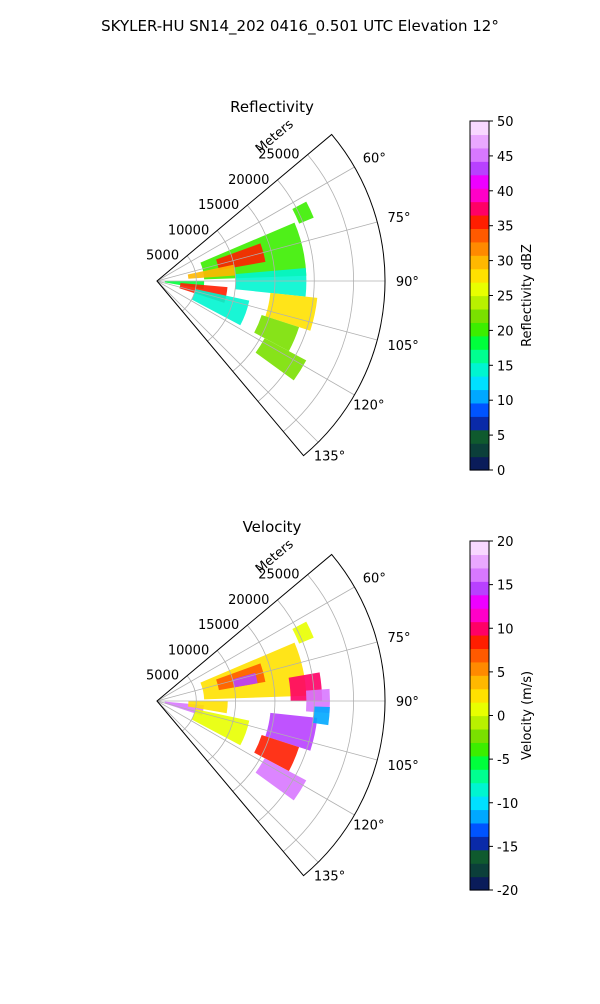 The width and height of the screenshot is (600, 1004). I want to click on colorbar-tick-label: 25, so click(505, 297).